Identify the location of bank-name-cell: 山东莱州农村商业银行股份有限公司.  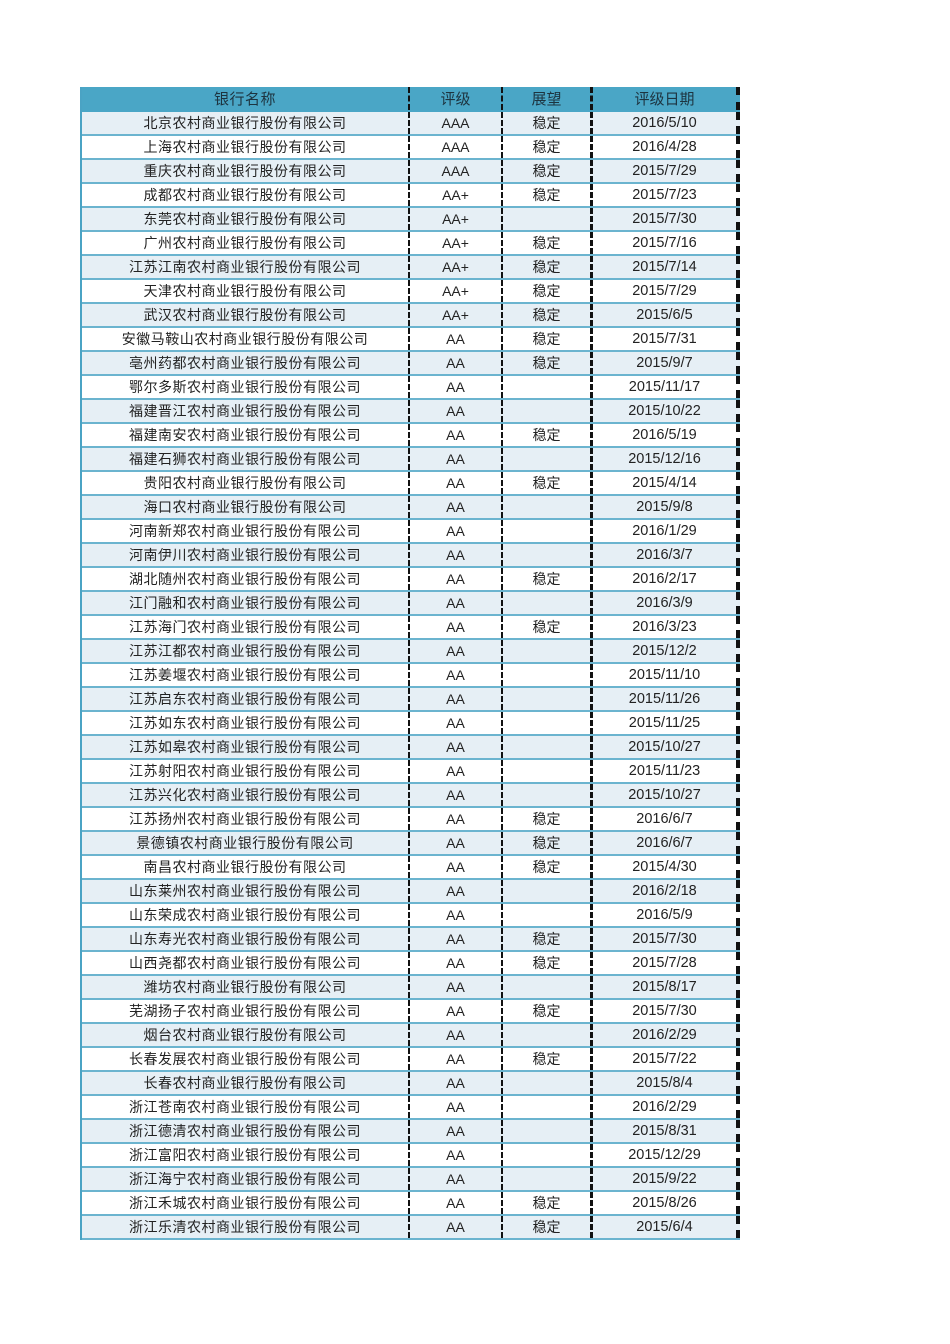
(246, 891).